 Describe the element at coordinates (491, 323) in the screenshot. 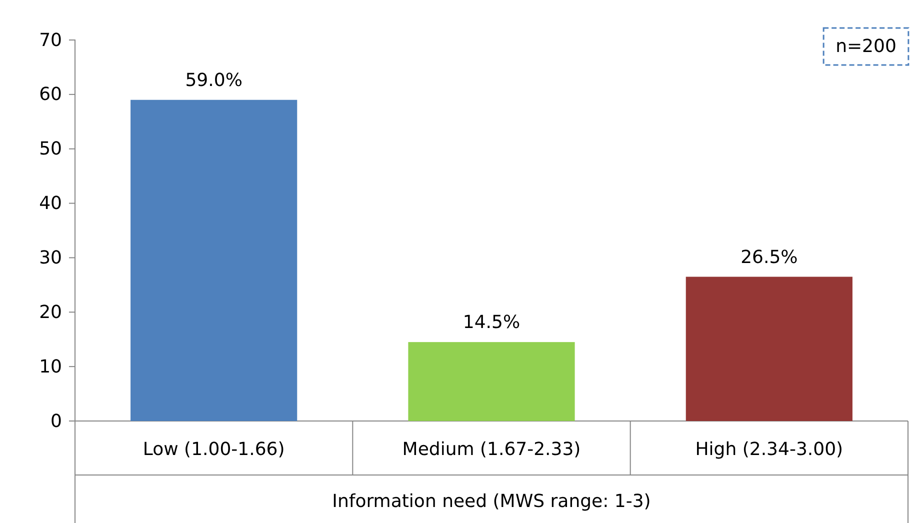

I see `data-label: 14.5%` at that location.